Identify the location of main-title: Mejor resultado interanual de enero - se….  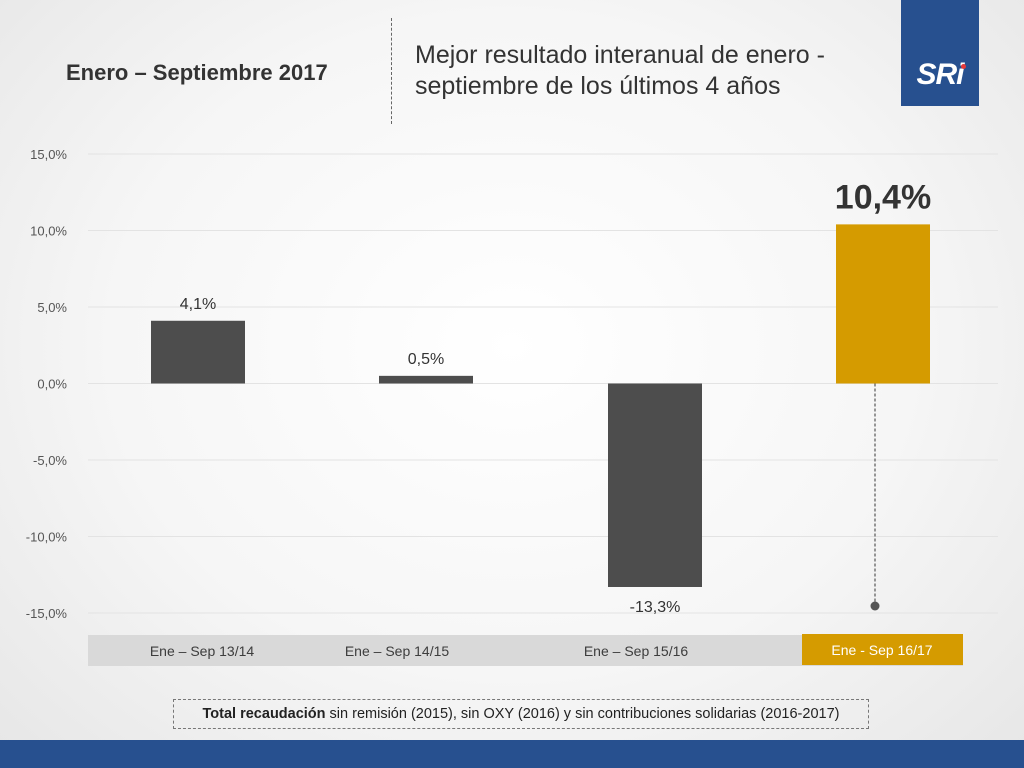
(620, 70).